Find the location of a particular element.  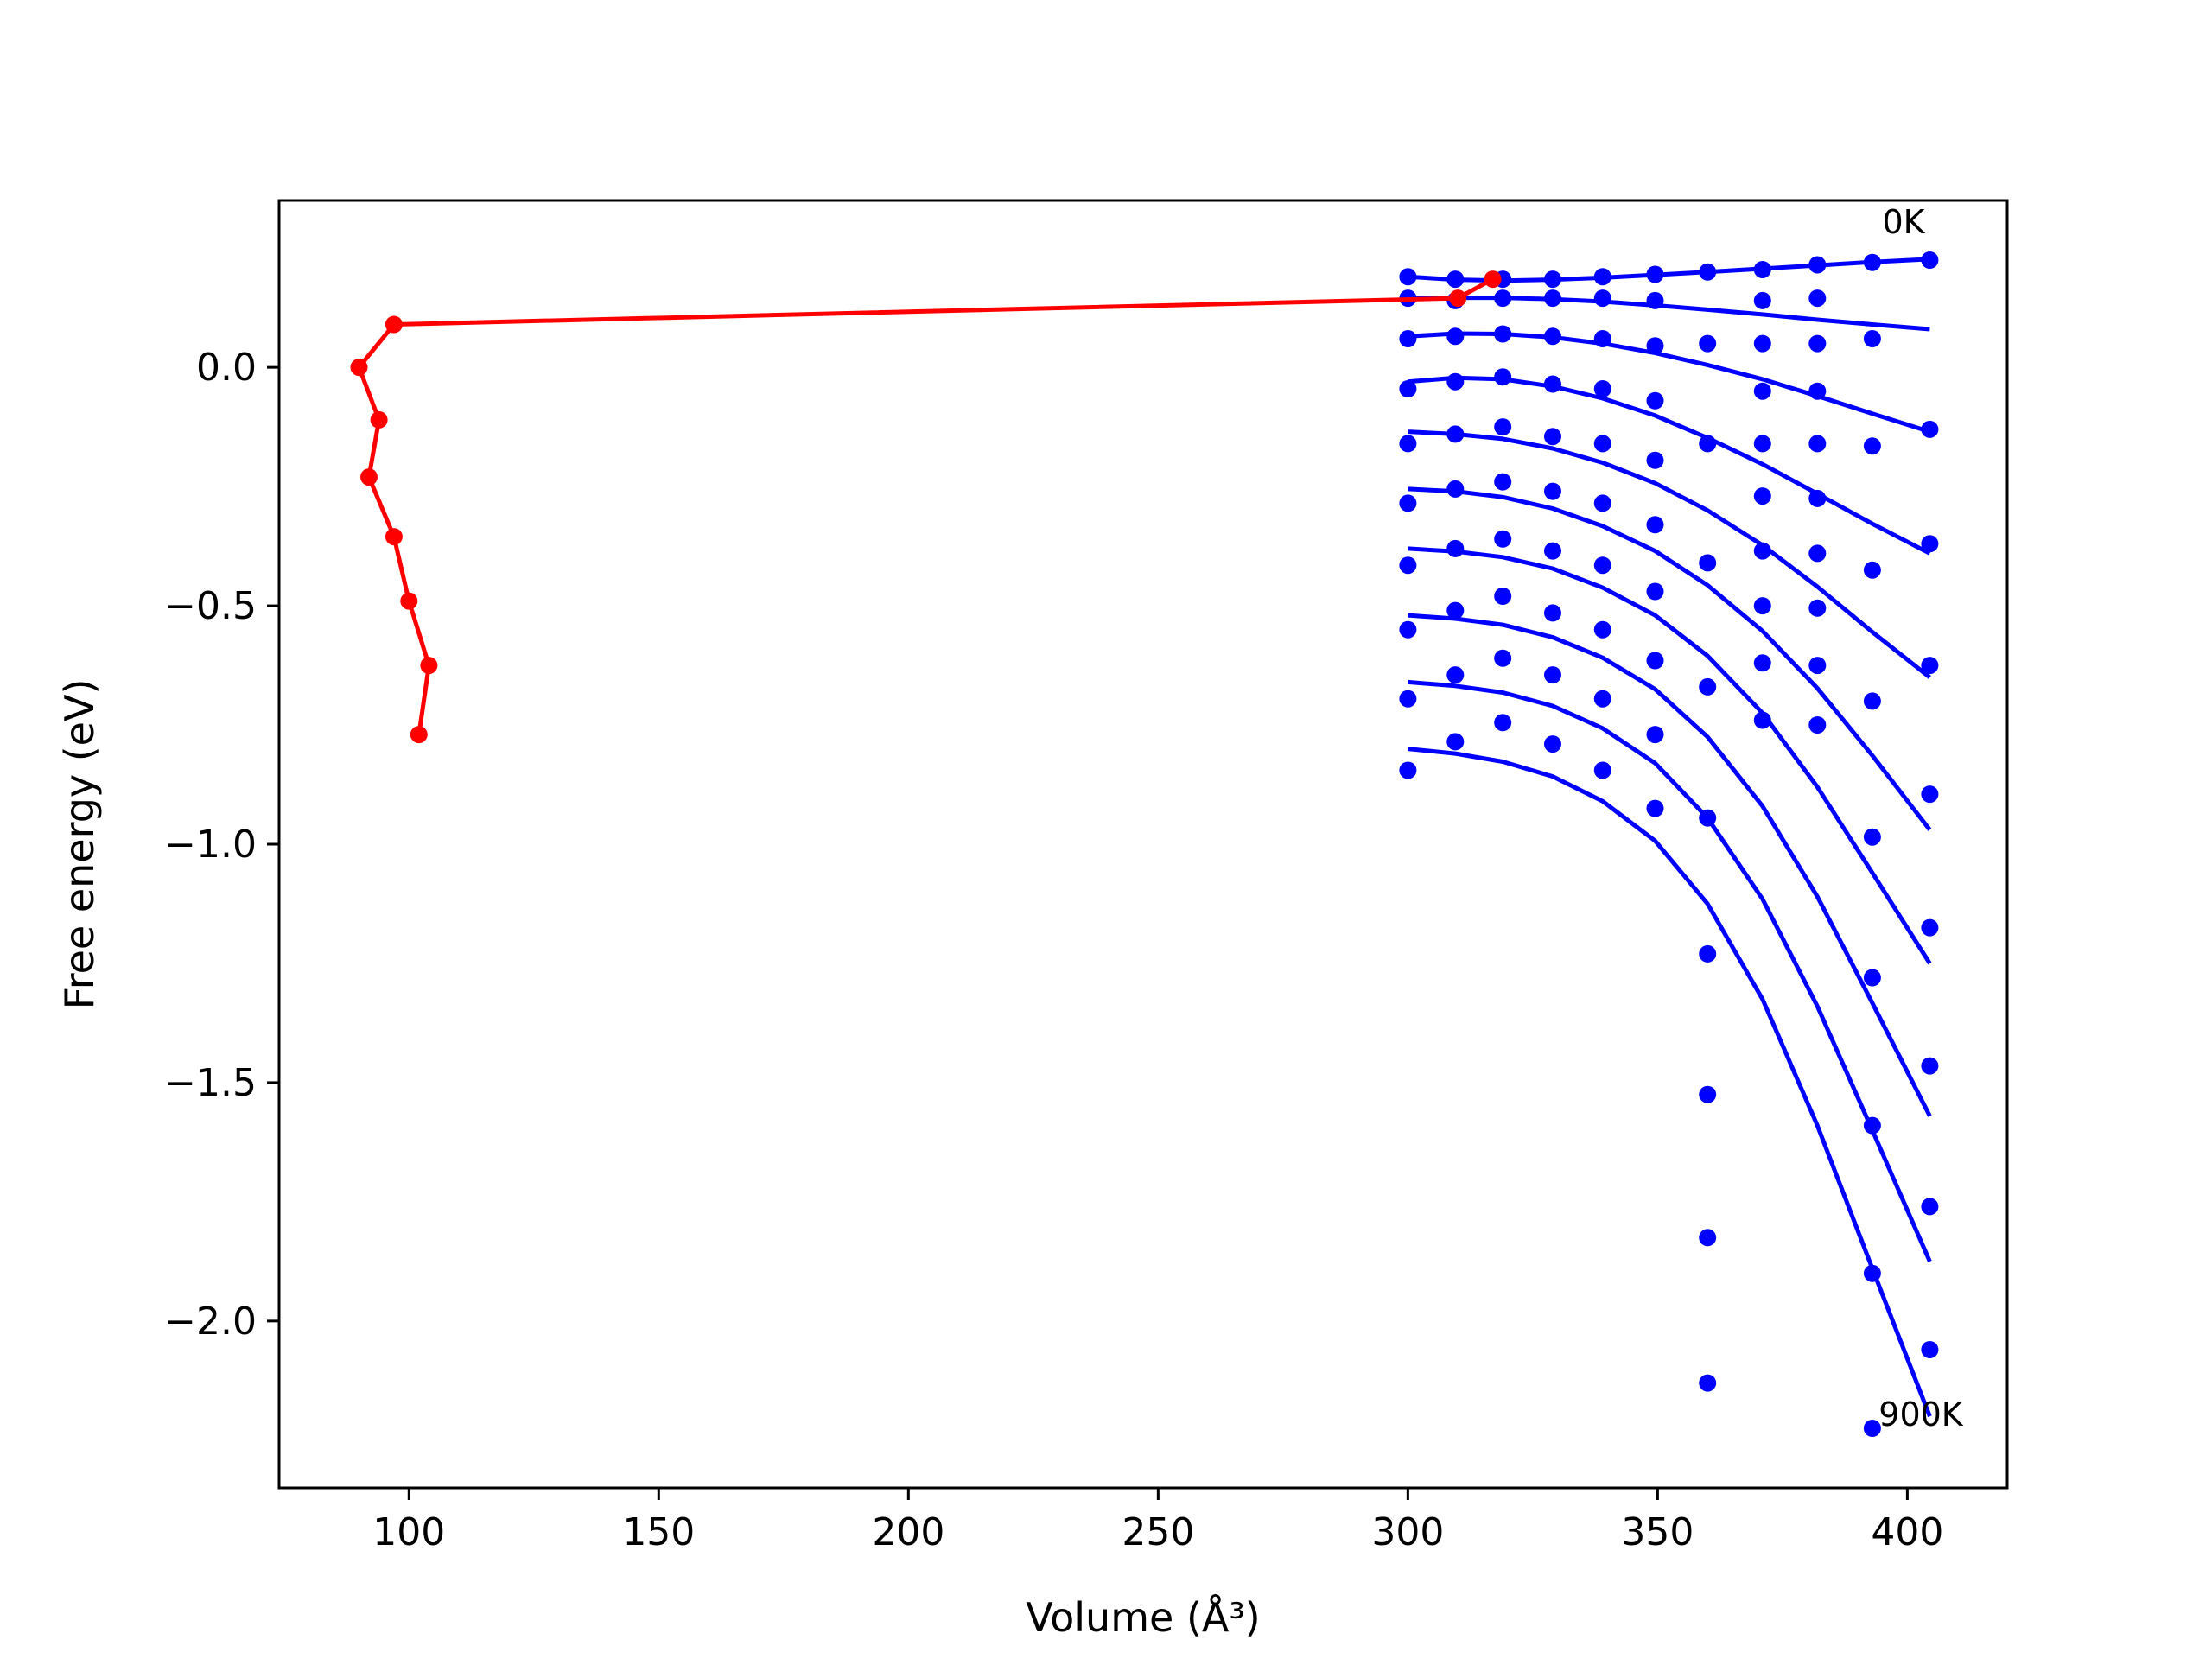

x-axis-ticks: 100 150 200 250 300 350 400 is located at coordinates (1157, 1521).